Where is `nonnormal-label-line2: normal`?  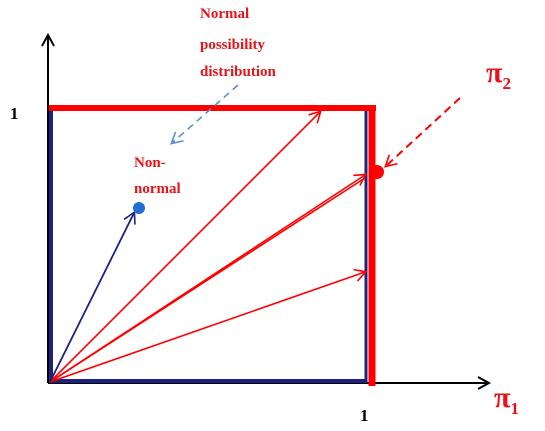 nonnormal-label-line2: normal is located at coordinates (157, 189).